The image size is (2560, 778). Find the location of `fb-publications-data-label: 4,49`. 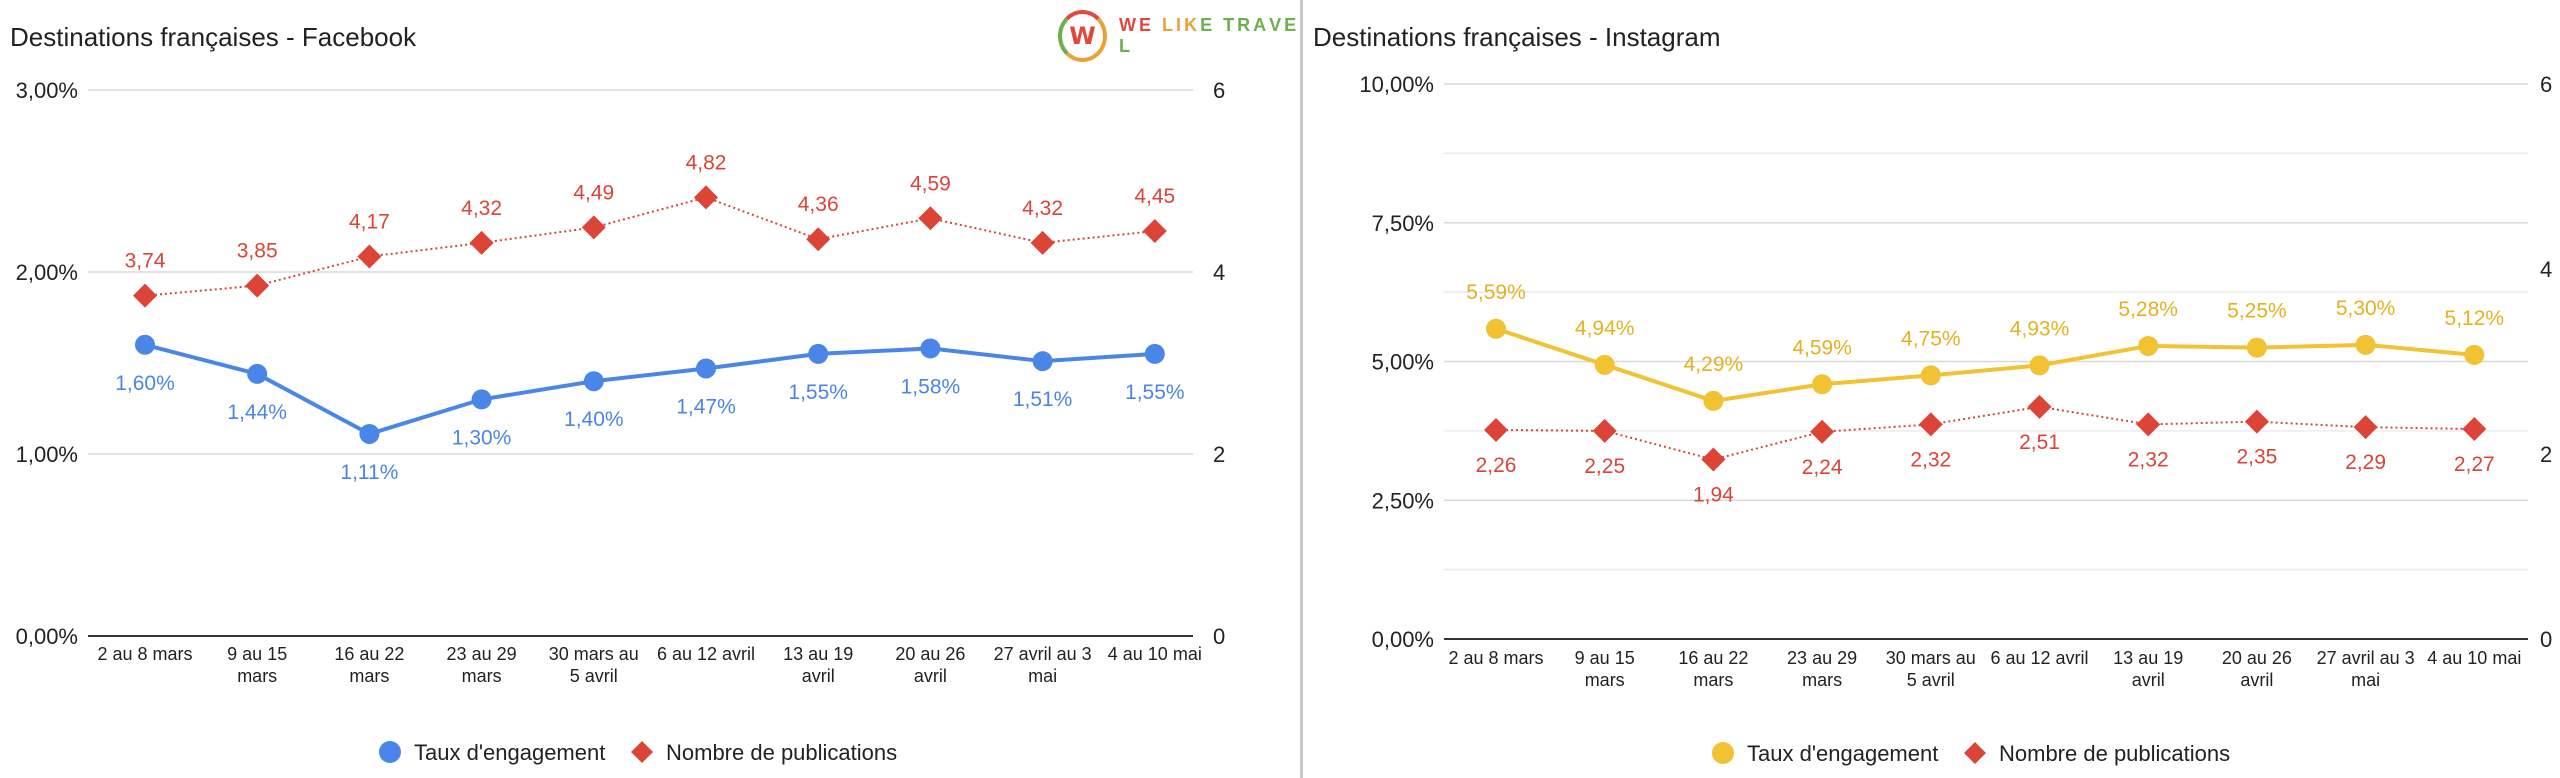

fb-publications-data-label: 4,49 is located at coordinates (593, 192).